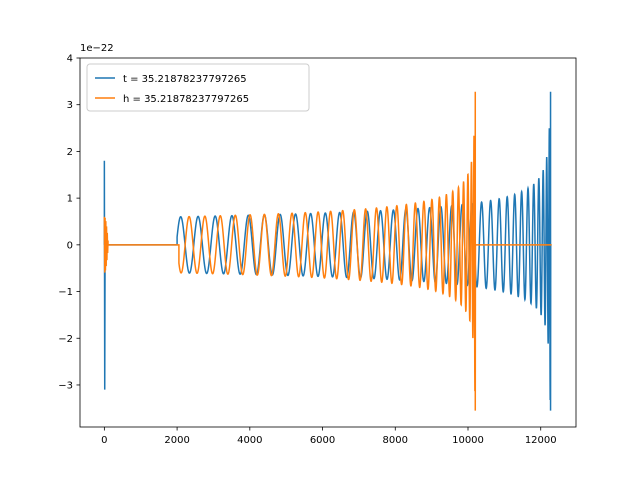 This screenshot has height=480, width=640. I want to click on y-tick-label: −1, so click(65, 292).